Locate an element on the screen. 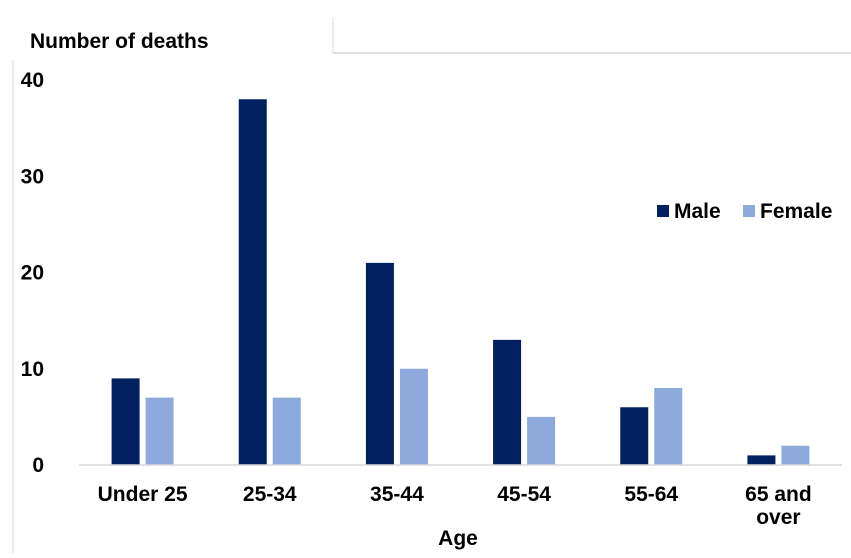 The image size is (851, 558). x-tick-label: 45-54 is located at coordinates (524, 494).